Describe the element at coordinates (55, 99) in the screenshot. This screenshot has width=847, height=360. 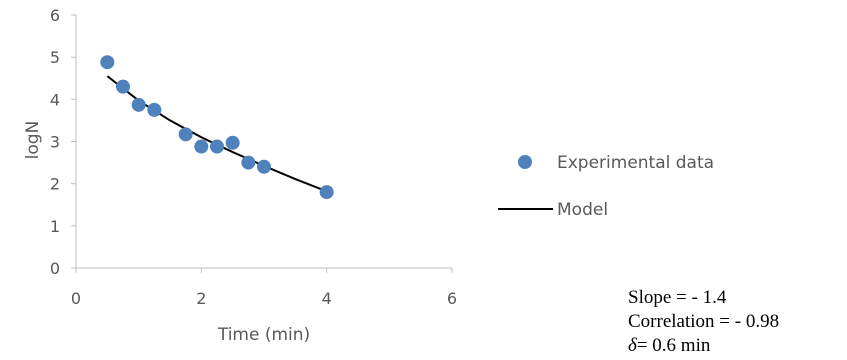
I see `y-tick-label: 4` at that location.